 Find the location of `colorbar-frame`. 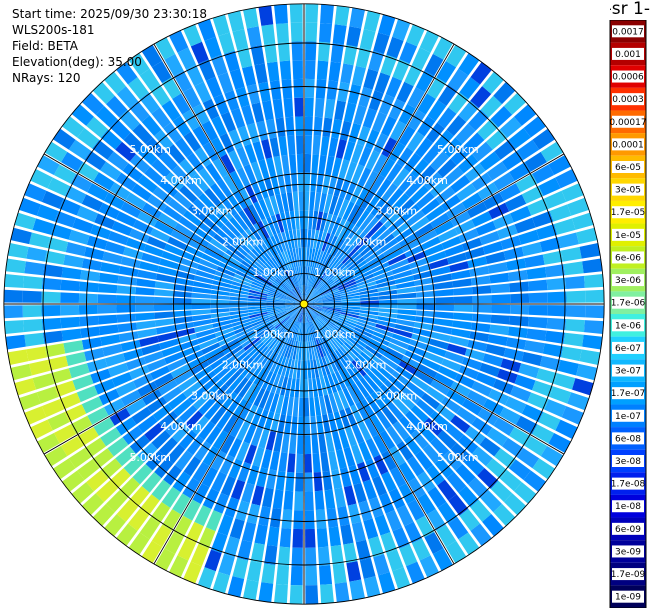

colorbar-frame is located at coordinates (628, 314).